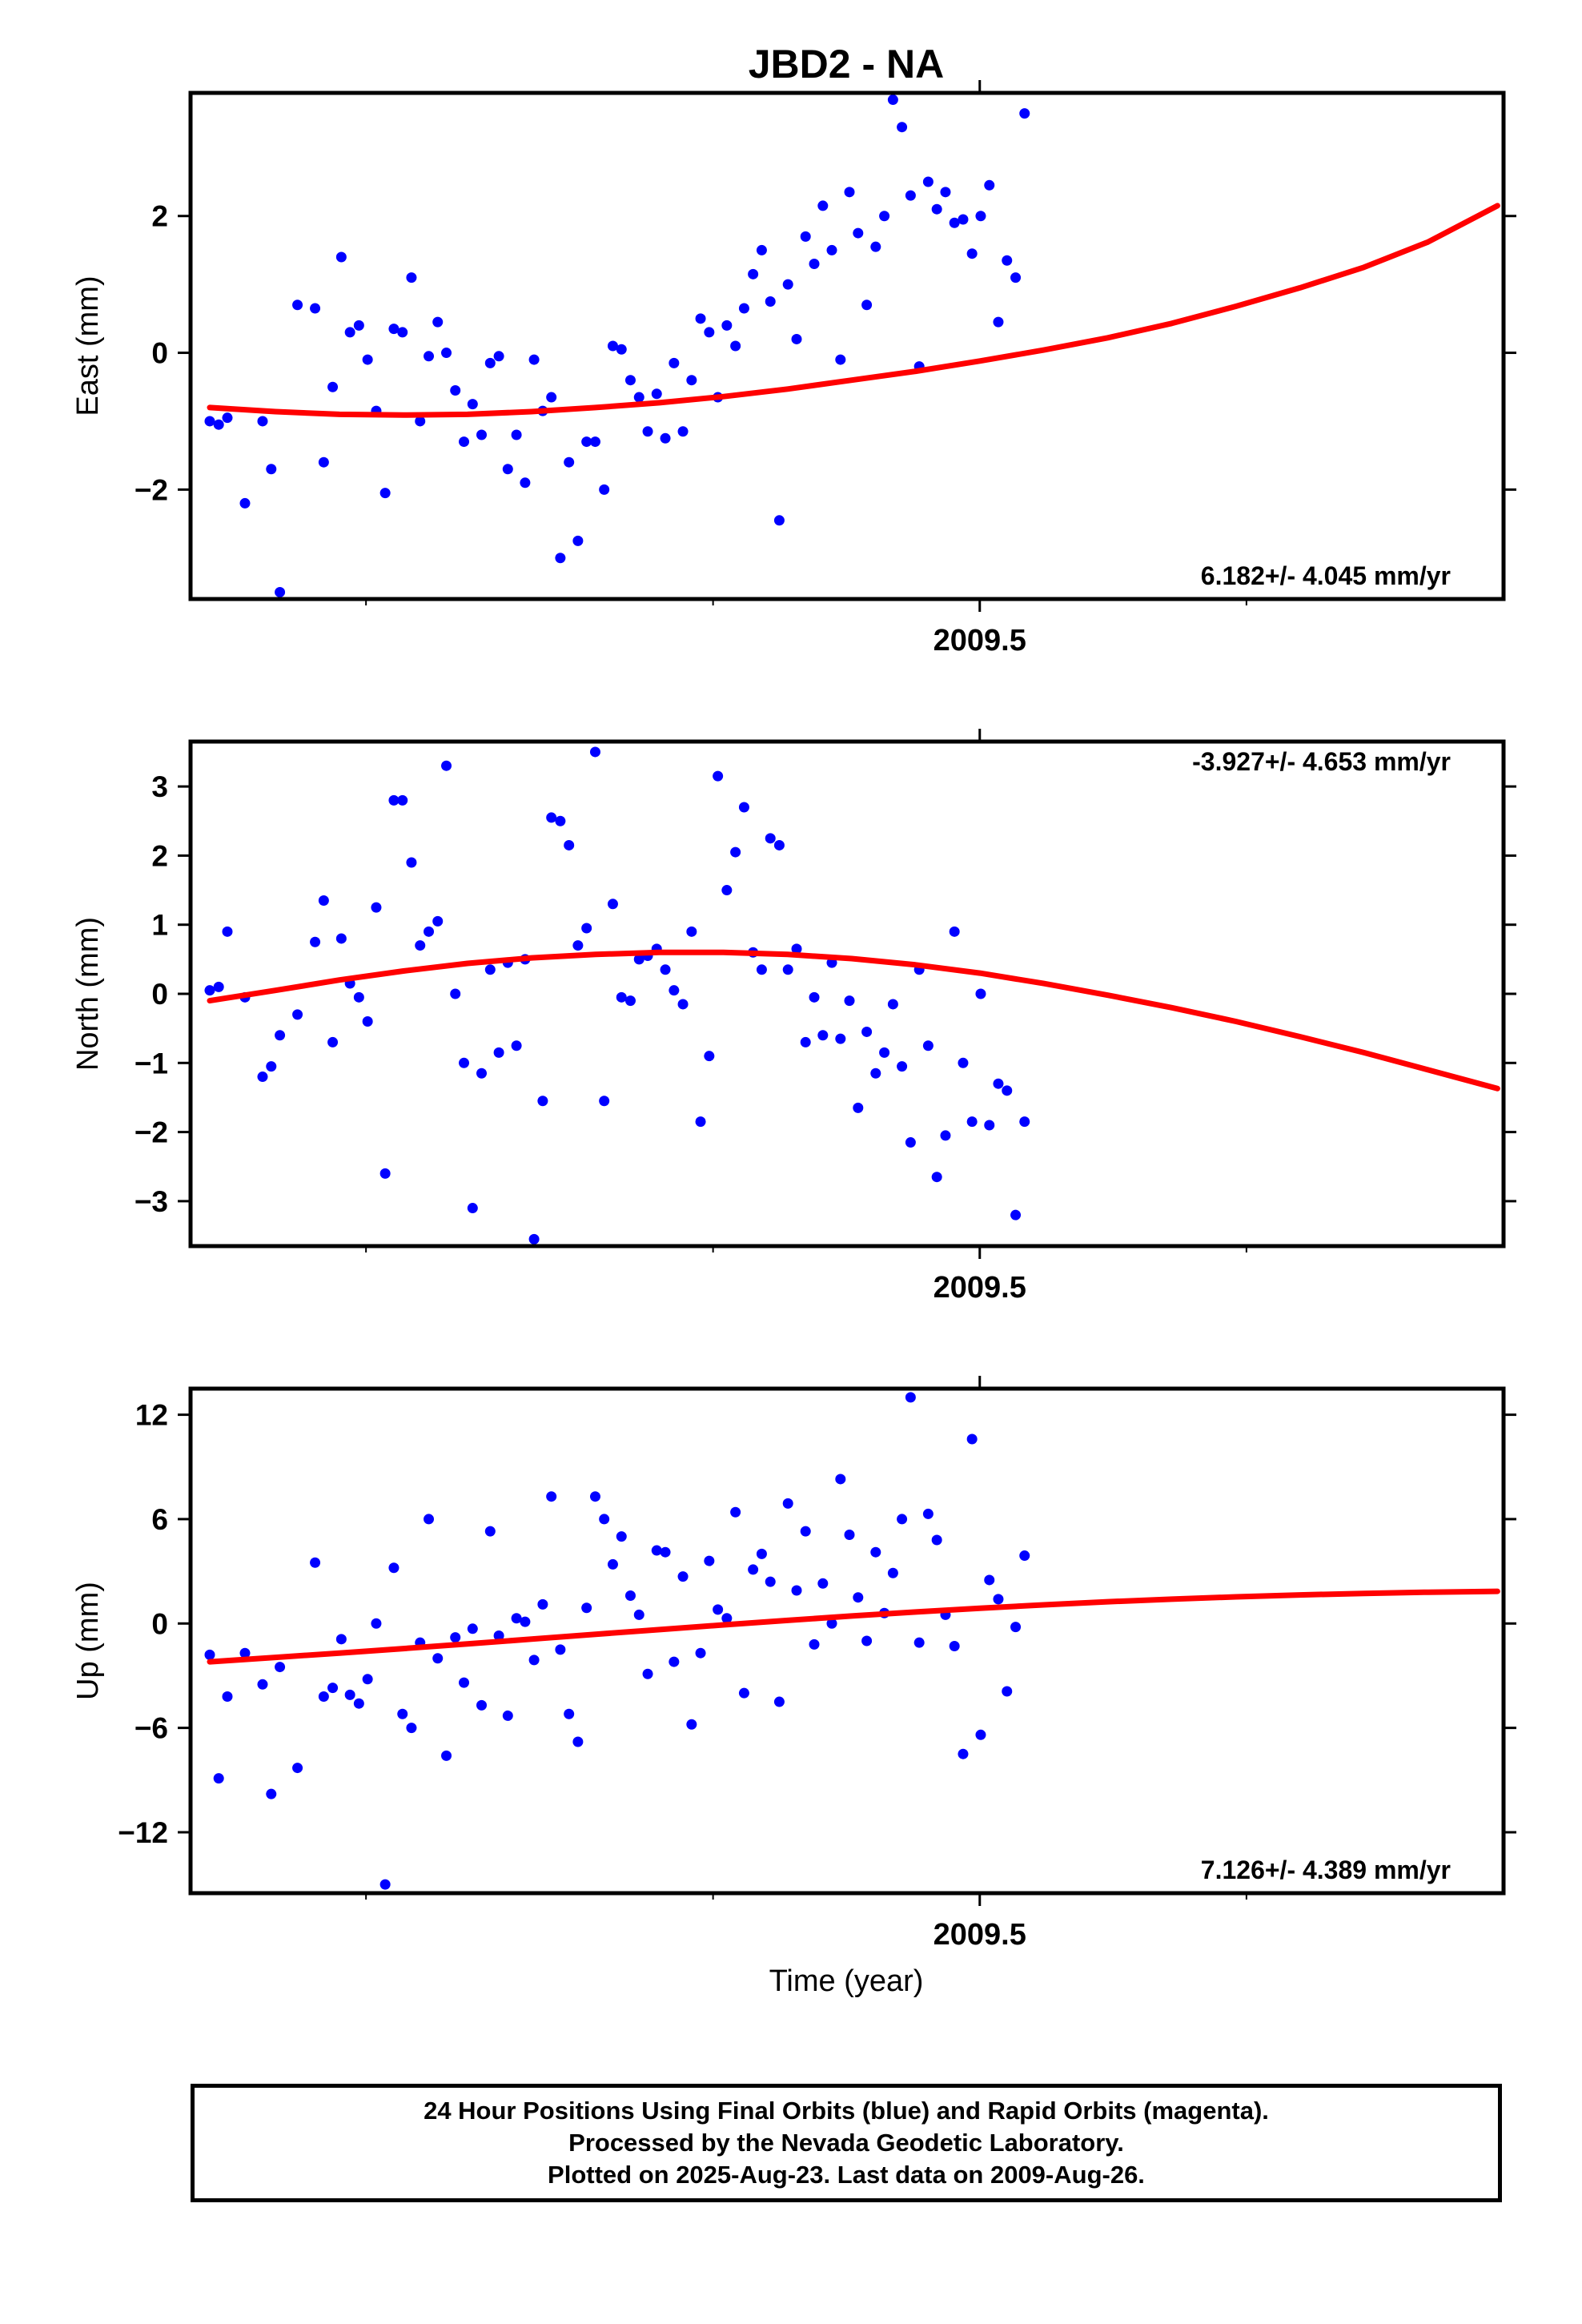 The height and width of the screenshot is (2324, 1582). I want to click on up-ytick-label: 6, so click(159, 1519).